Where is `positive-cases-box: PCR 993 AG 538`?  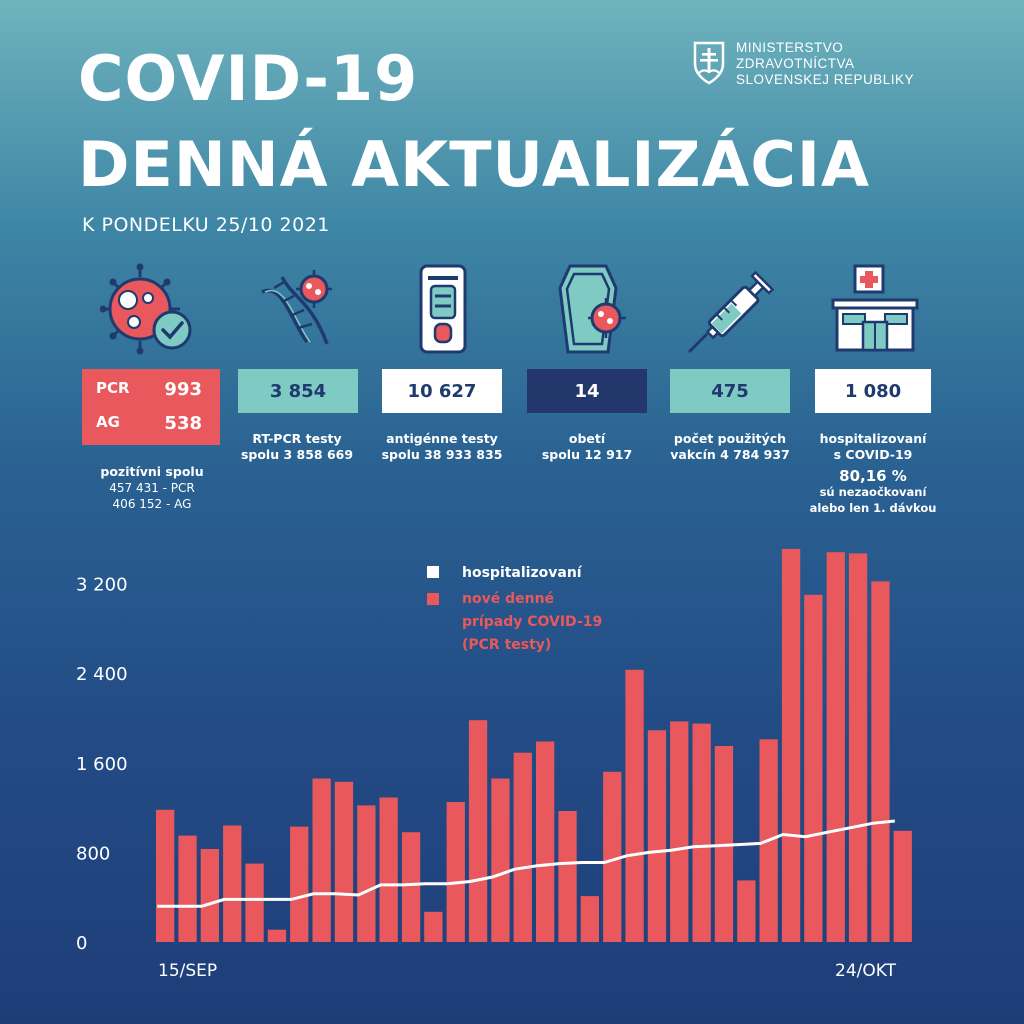 positive-cases-box: PCR 993 AG 538 is located at coordinates (151, 407).